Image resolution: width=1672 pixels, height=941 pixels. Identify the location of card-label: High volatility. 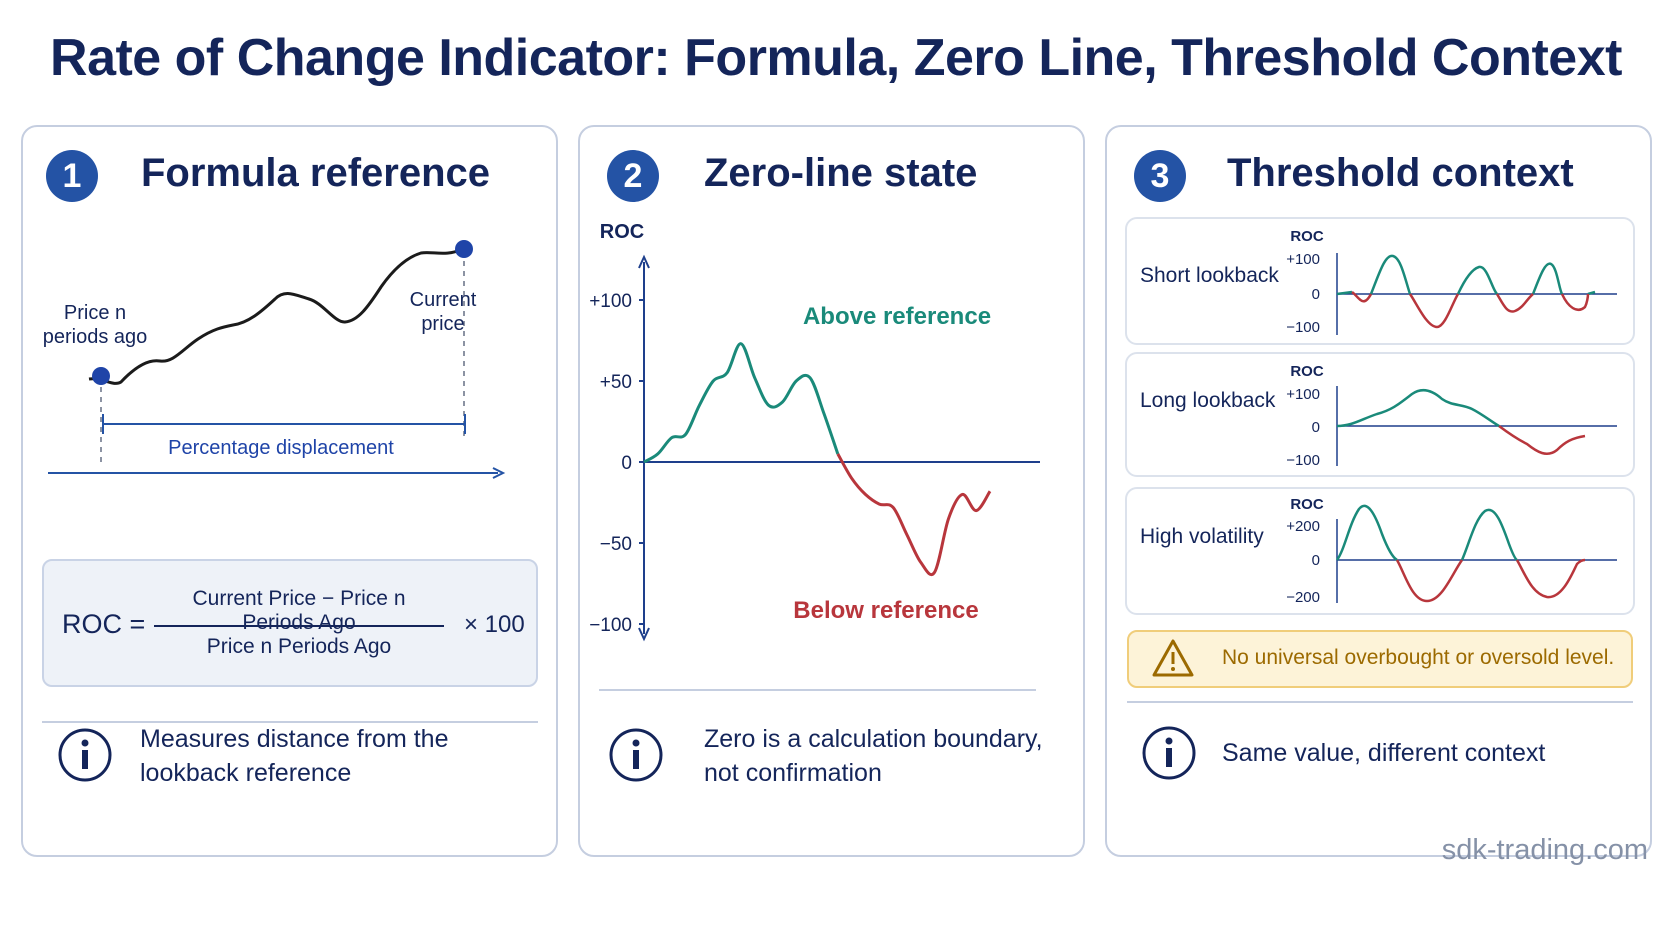
(1202, 536).